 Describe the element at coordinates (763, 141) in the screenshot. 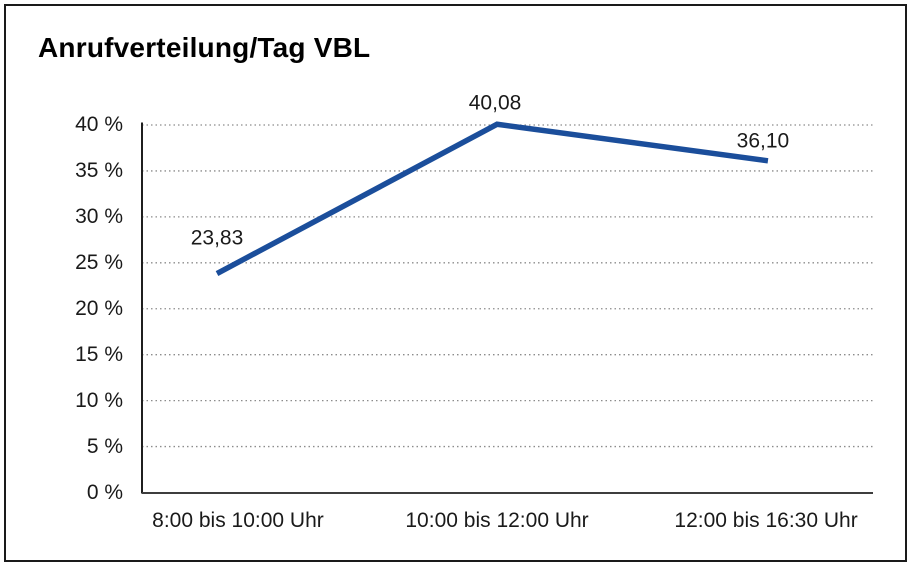

I see `data-point-label: 36,10` at that location.